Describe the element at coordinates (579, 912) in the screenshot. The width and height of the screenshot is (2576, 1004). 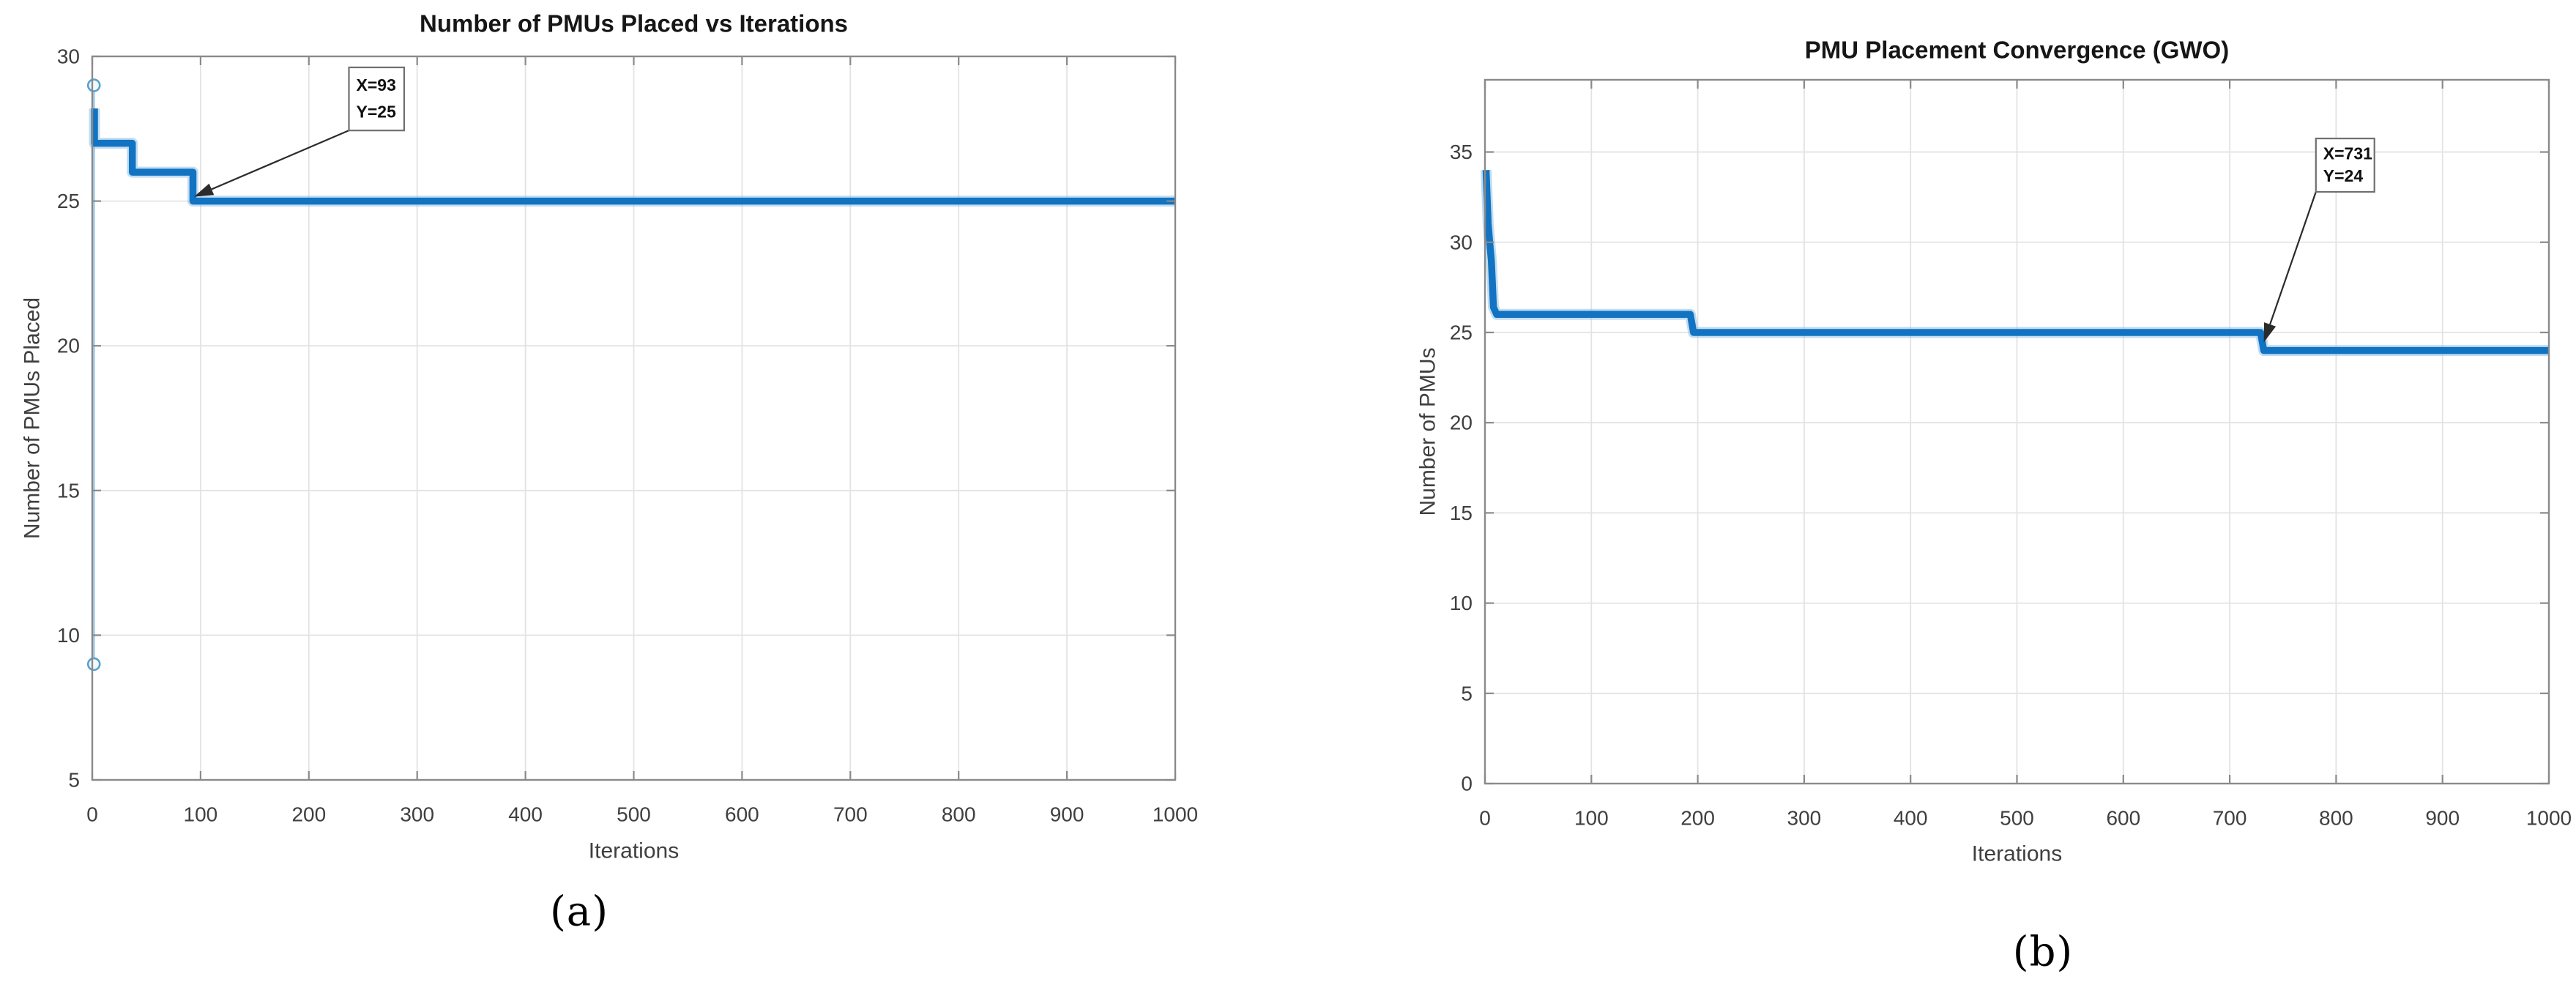
I see `caption-a: (a)` at that location.